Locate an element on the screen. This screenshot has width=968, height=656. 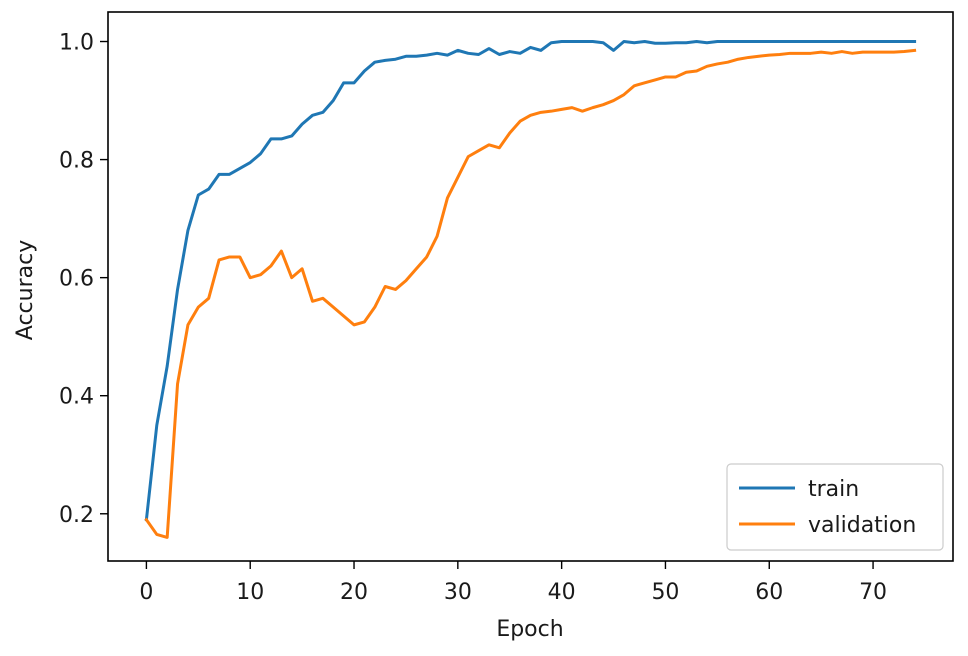
x-tick-label: 70 is located at coordinates (873, 592).